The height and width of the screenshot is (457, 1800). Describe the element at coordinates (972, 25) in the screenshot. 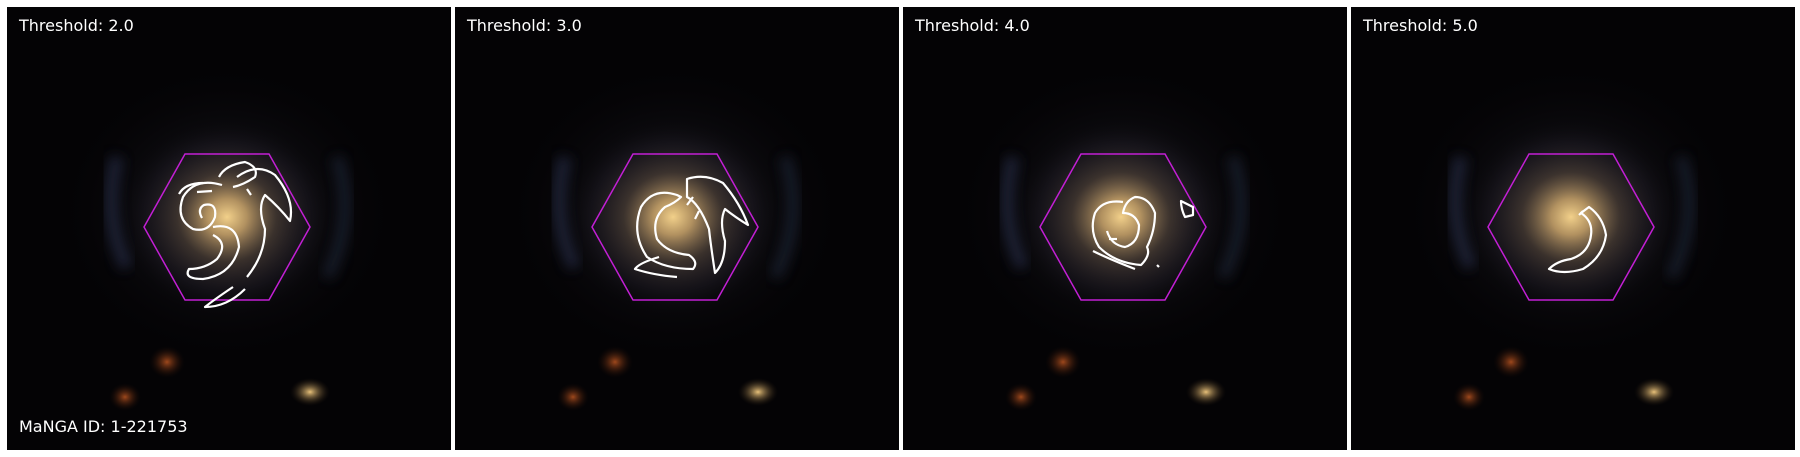

I see `threshold-label: Threshold: 4.0` at that location.